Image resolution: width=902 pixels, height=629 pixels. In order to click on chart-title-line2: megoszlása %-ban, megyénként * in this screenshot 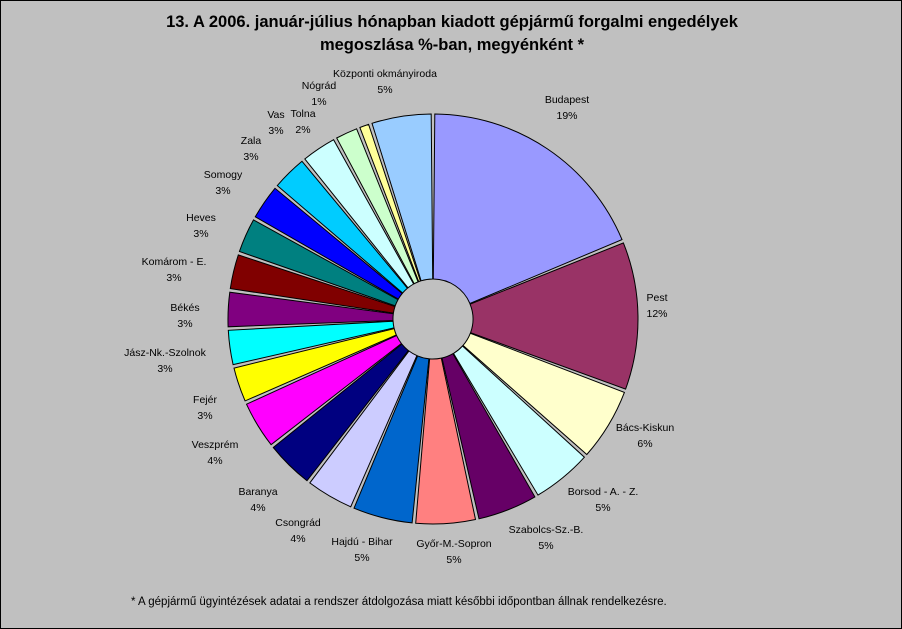, I will do `click(452, 45)`.